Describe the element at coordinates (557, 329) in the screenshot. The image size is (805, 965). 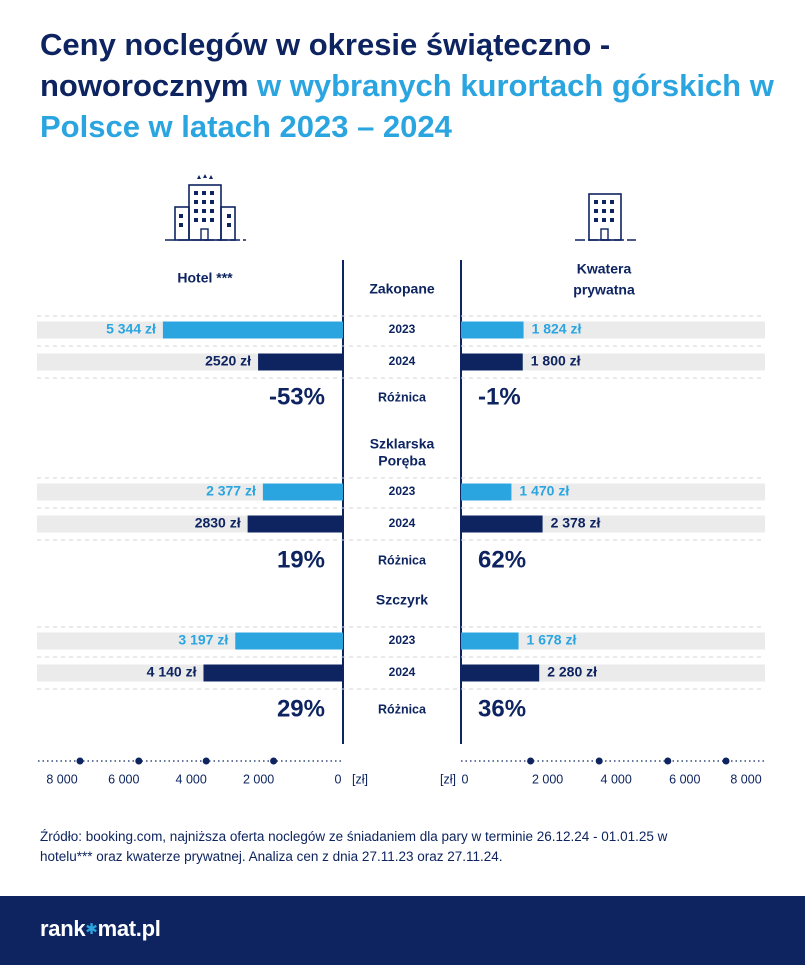
I see `kwatera-value-label-2023: 1 824 zł` at that location.